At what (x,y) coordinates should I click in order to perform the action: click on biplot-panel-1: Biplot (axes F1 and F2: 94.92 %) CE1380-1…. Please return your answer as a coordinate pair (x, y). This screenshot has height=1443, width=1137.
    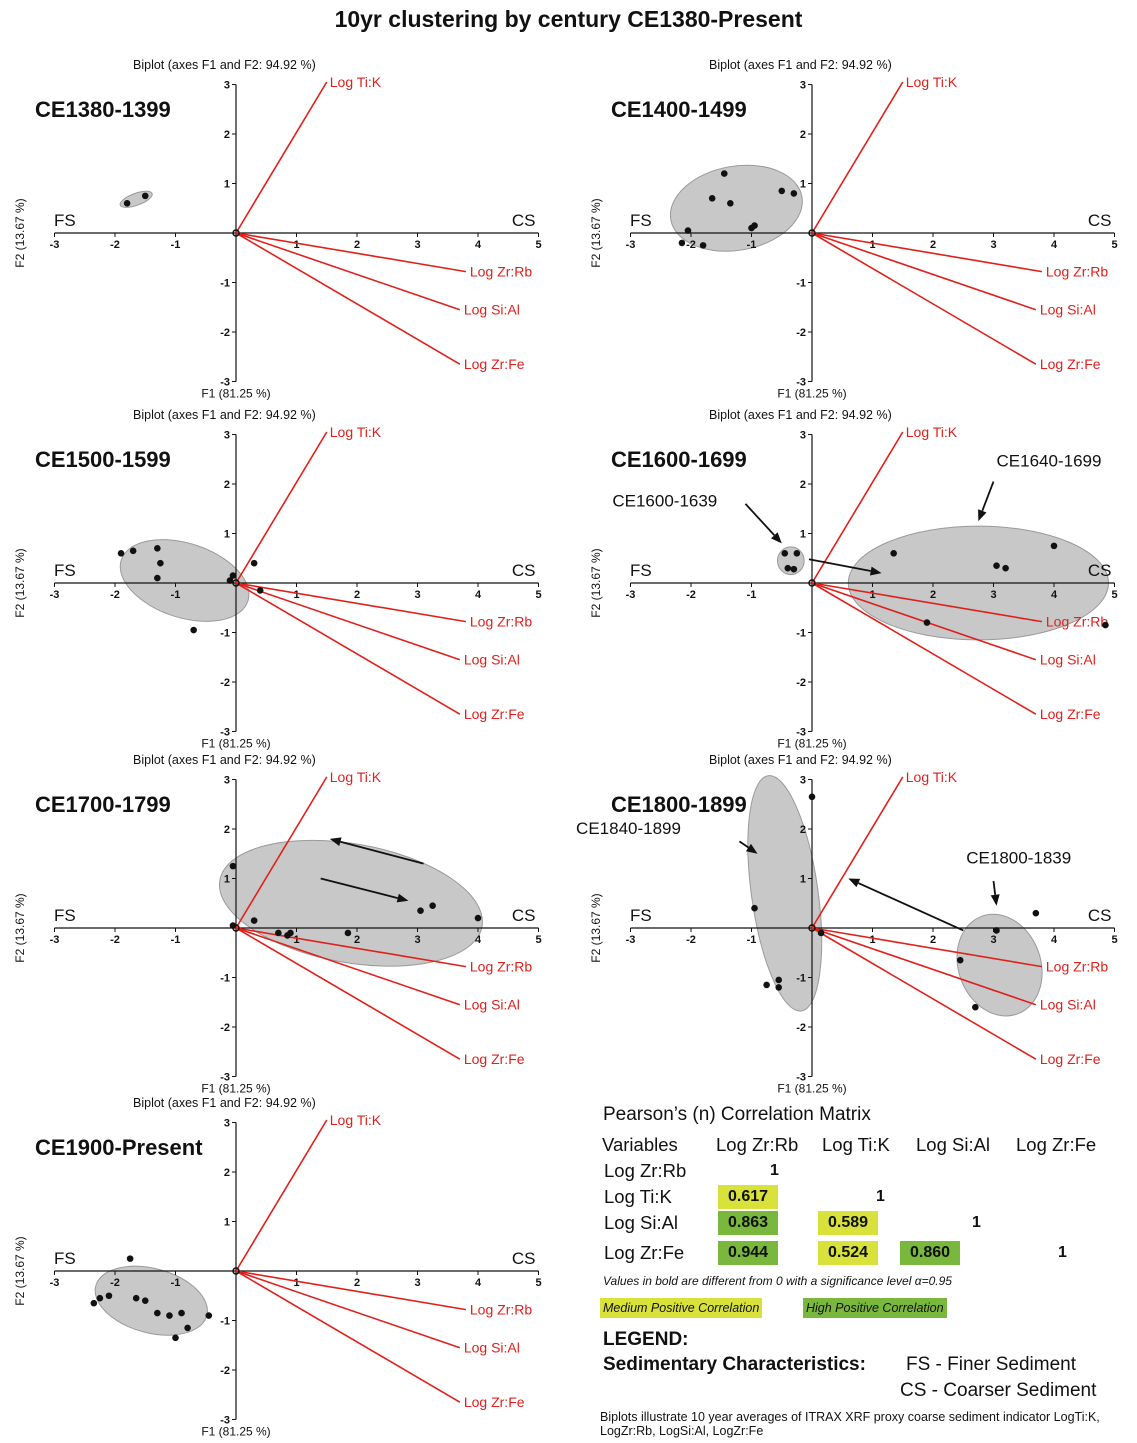
    Looking at the image, I should click on (284, 228).